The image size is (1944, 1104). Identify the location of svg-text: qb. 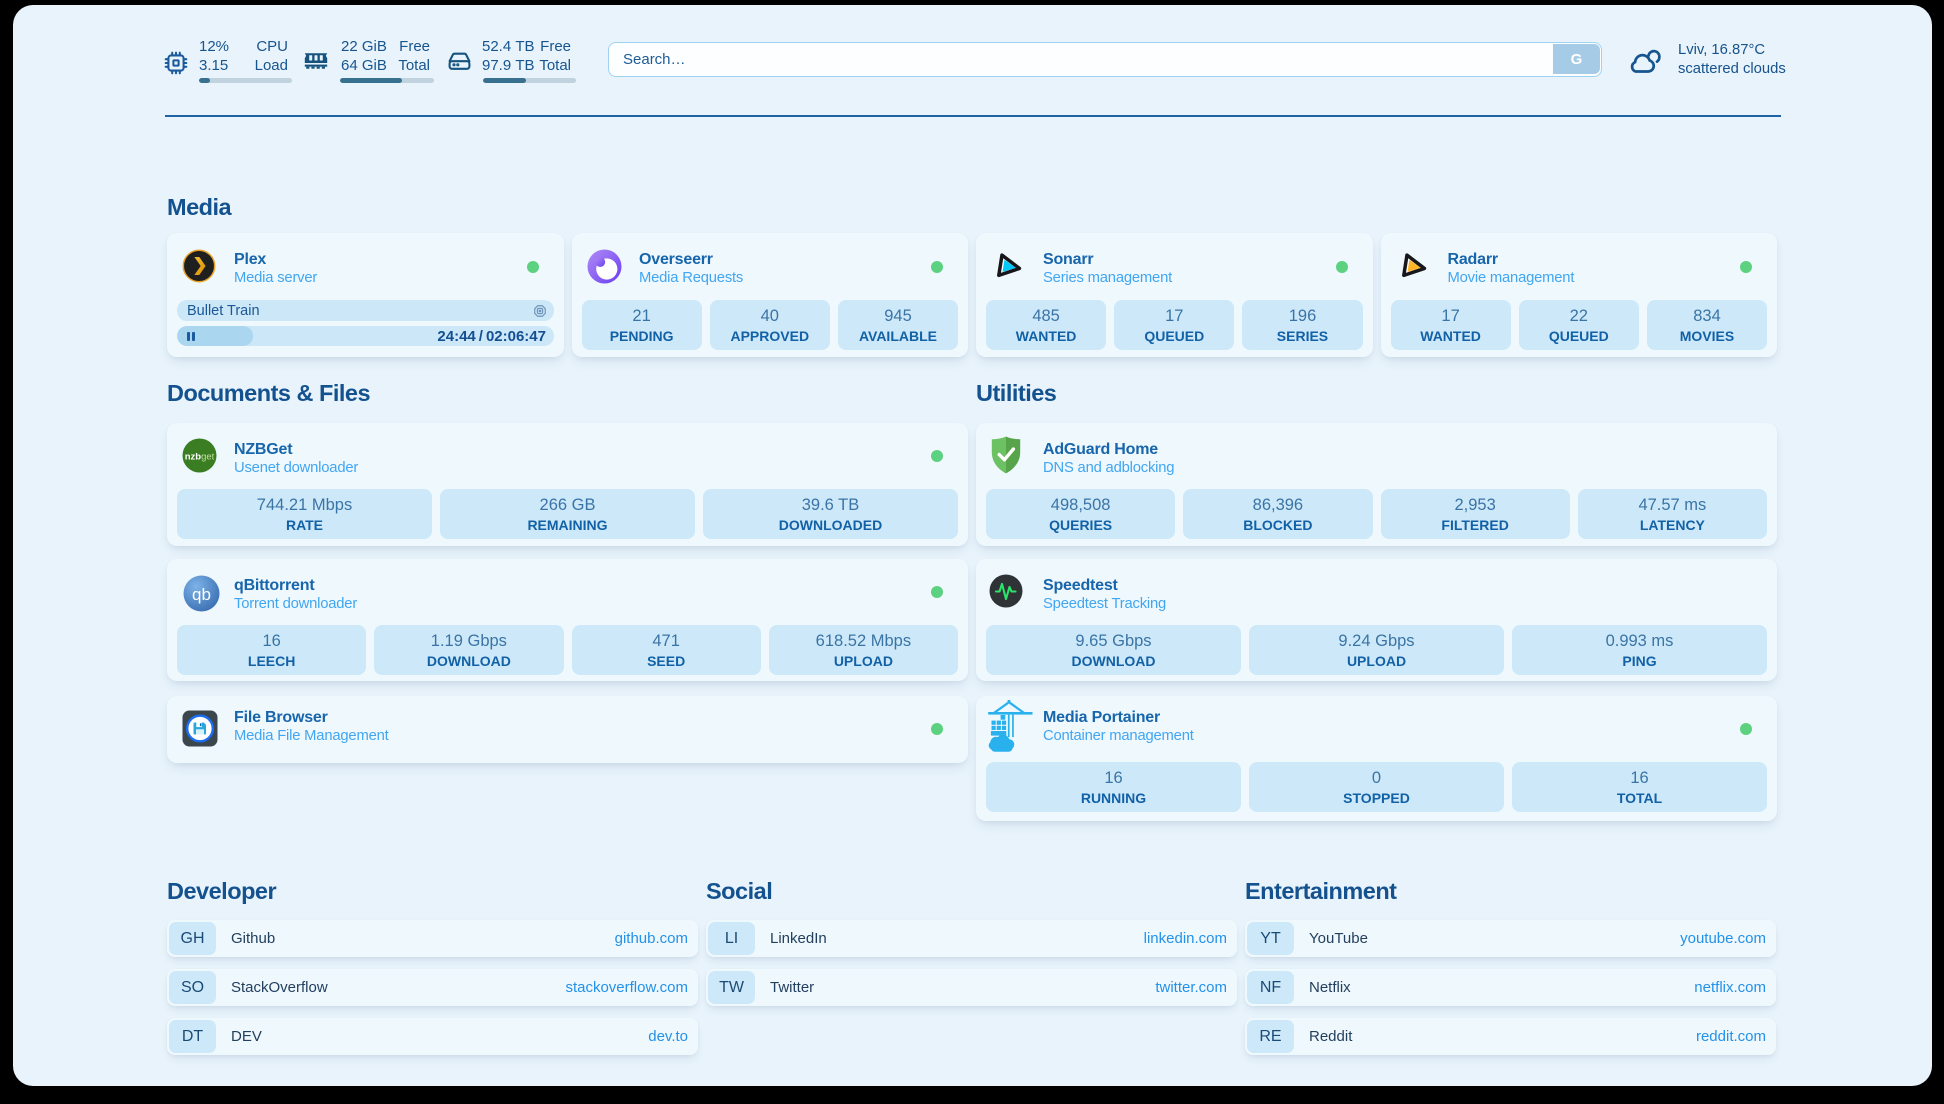
(201, 594).